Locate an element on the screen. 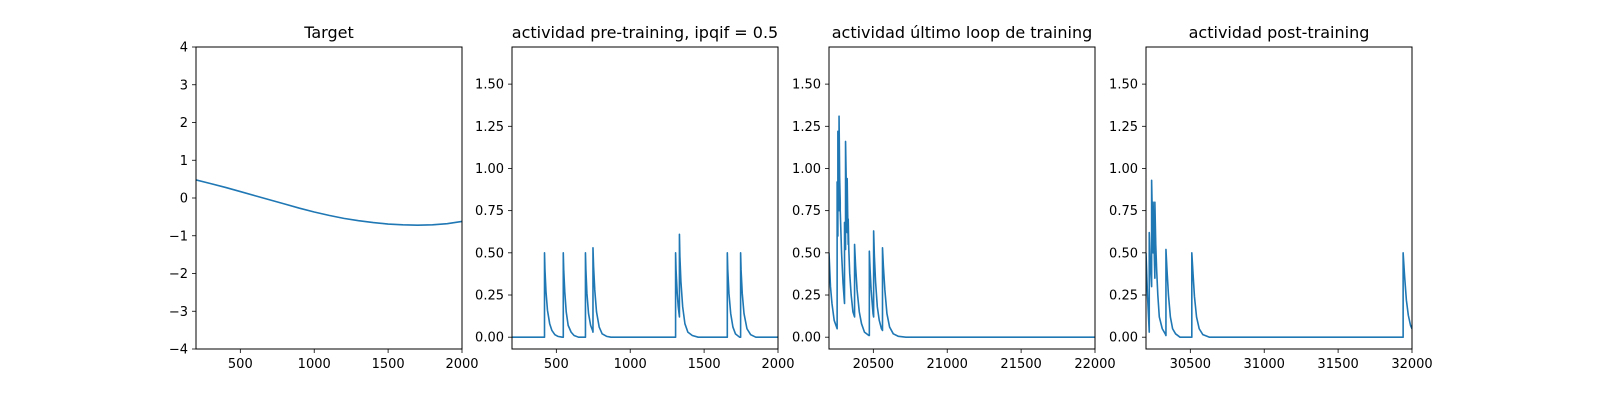 This screenshot has height=400, width=1600. panel-title: actividad último loop de training is located at coordinates (962, 32).